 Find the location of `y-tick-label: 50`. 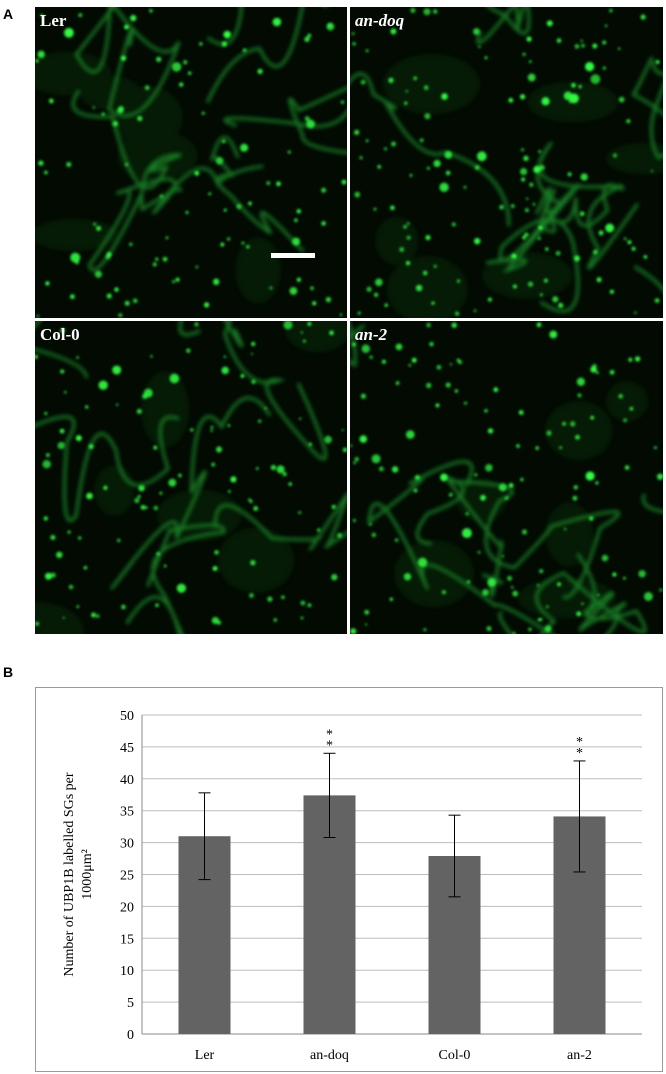

y-tick-label: 50 is located at coordinates (127, 716).